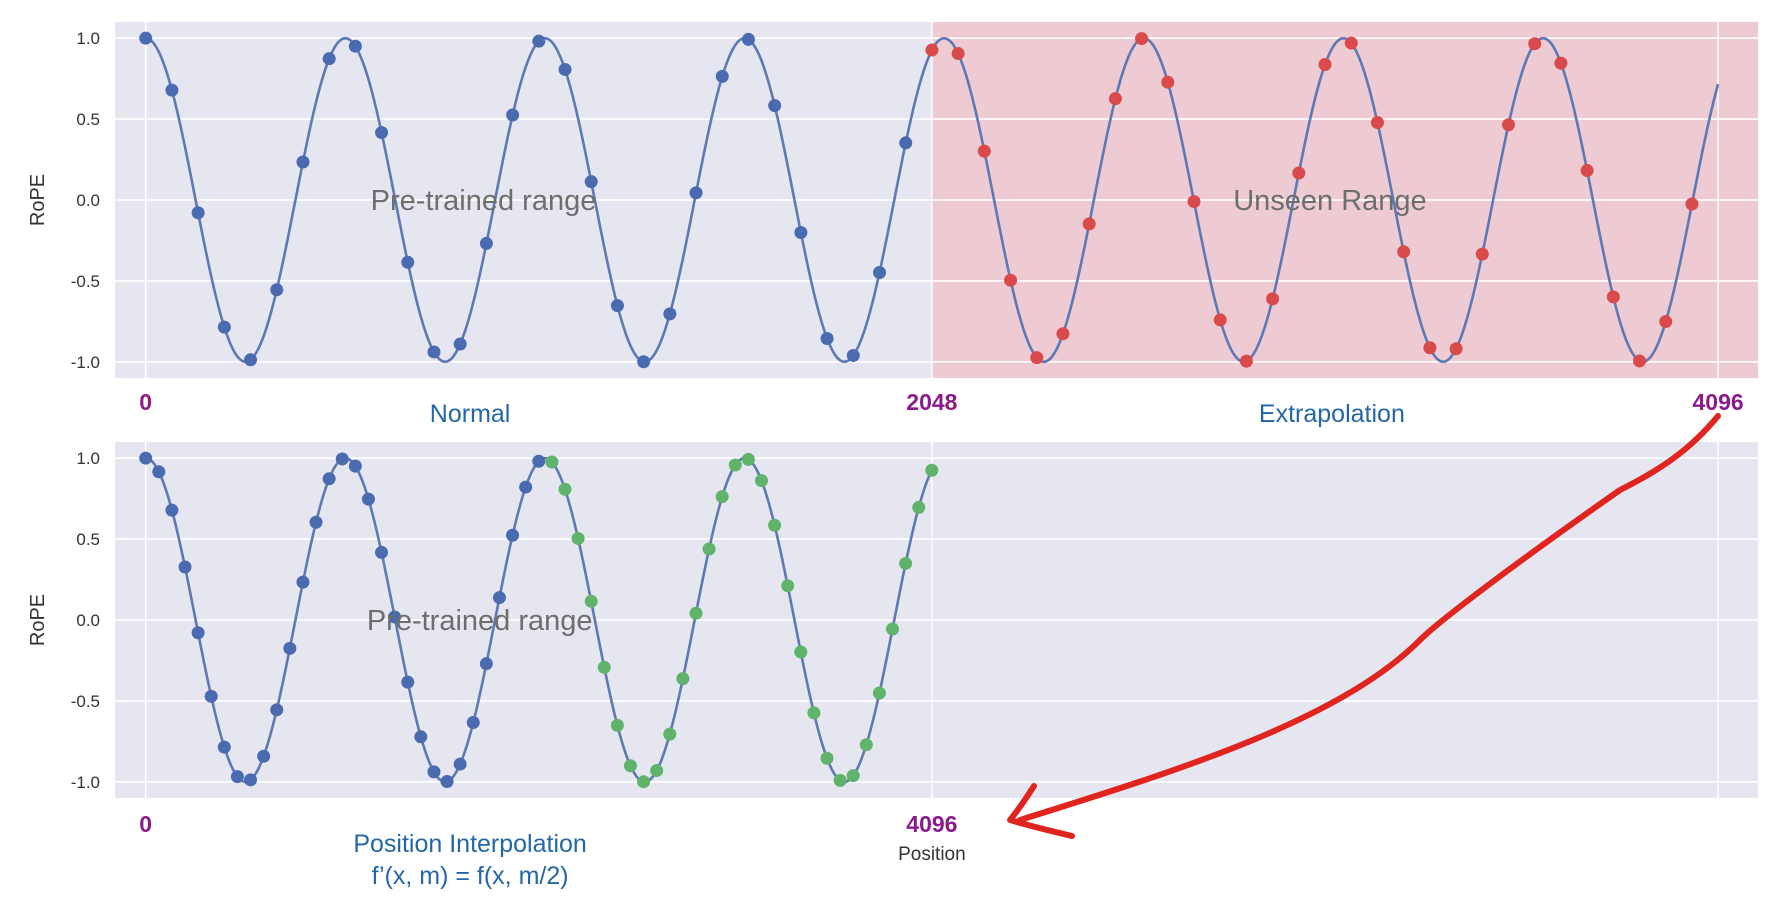 The height and width of the screenshot is (904, 1790). I want to click on range-label: Unseen Range, so click(1329, 201).